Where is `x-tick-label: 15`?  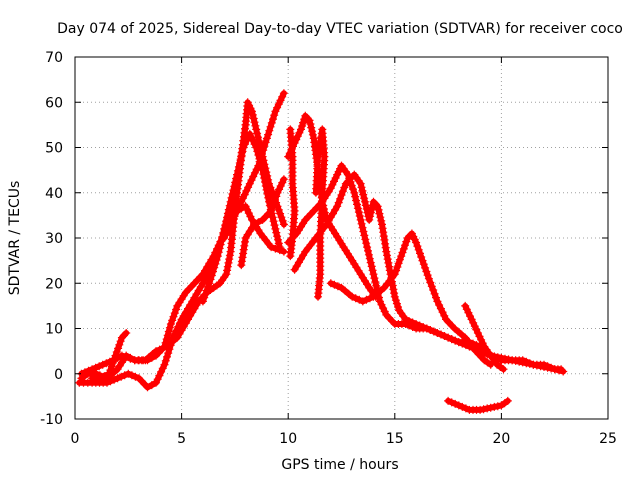 x-tick-label: 15 is located at coordinates (395, 439).